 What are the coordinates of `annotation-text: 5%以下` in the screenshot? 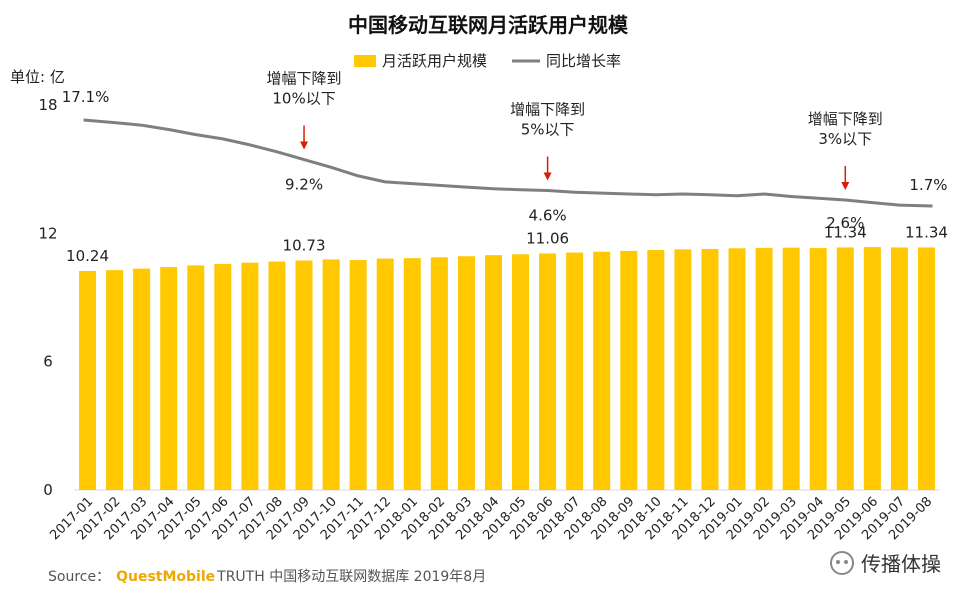 It's located at (548, 130).